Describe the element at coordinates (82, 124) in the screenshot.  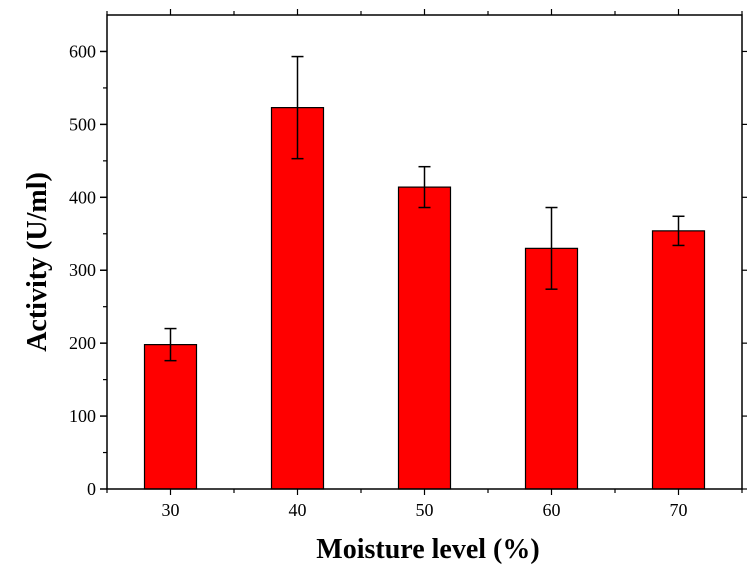
I see `y-tick-label-500: 500` at that location.